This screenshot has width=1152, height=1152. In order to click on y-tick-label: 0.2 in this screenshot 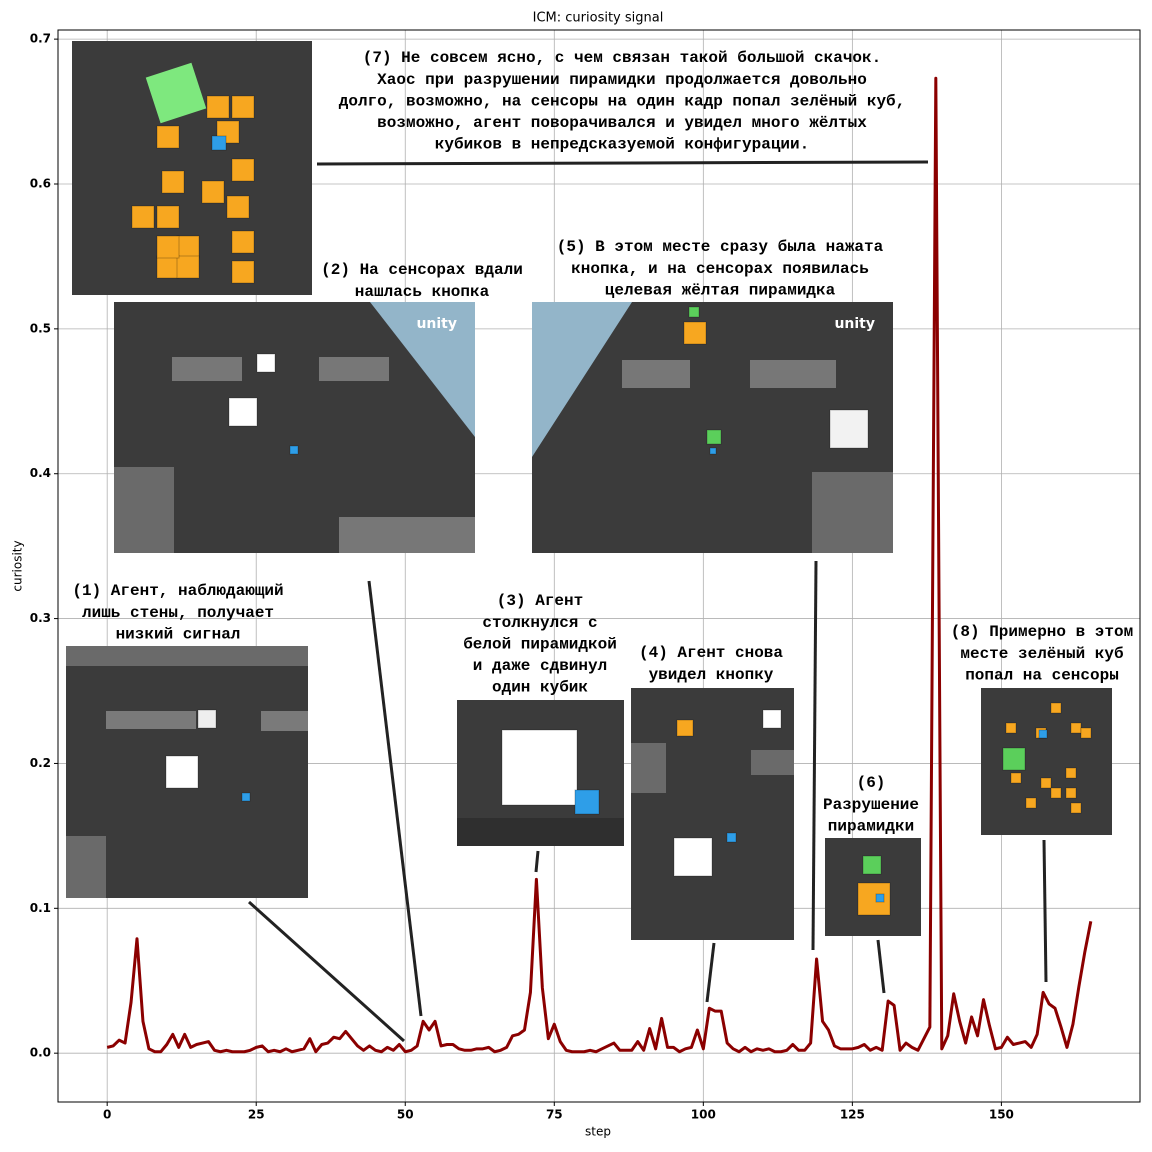, I will do `click(40, 763)`.